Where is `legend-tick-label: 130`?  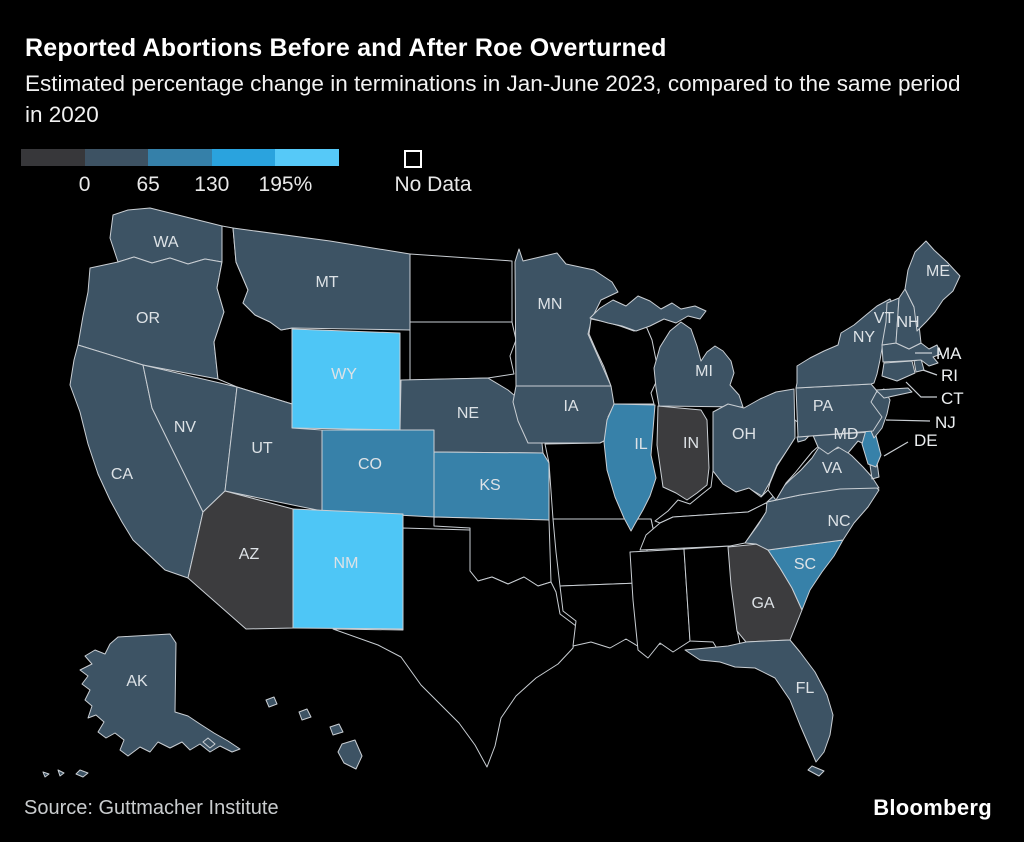
legend-tick-label: 130 is located at coordinates (212, 184).